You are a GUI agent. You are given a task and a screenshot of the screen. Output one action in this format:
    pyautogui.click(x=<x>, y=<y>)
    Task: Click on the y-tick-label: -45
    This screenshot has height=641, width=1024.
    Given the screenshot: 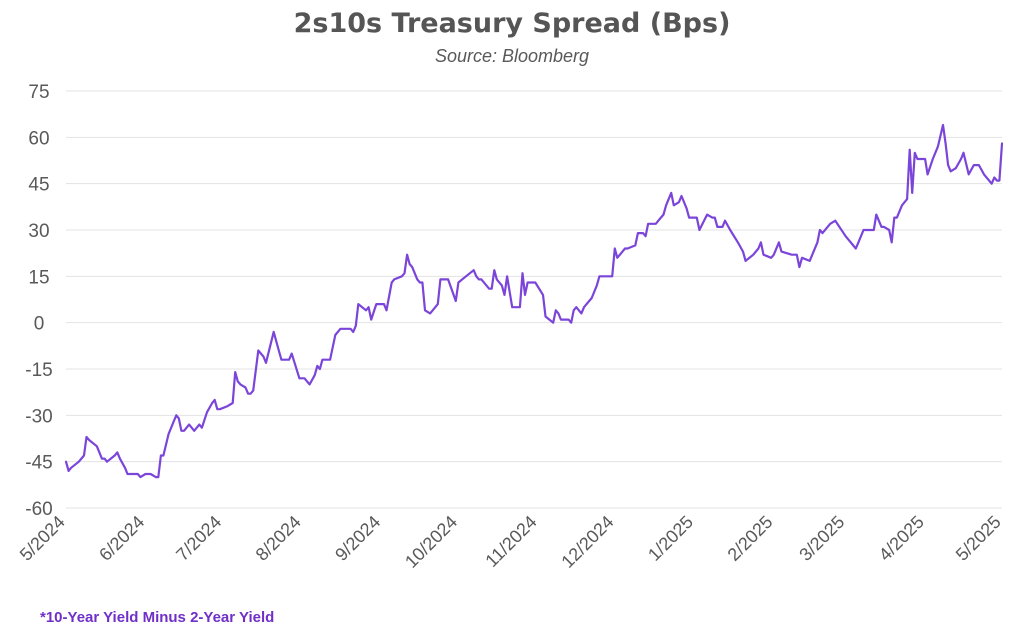 What is the action you would take?
    pyautogui.click(x=38, y=463)
    